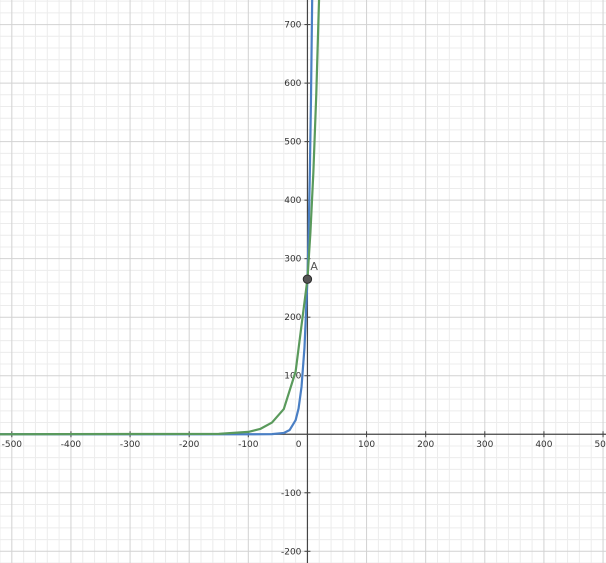 The width and height of the screenshot is (606, 563). I want to click on x-tick-label: 200, so click(425, 445).